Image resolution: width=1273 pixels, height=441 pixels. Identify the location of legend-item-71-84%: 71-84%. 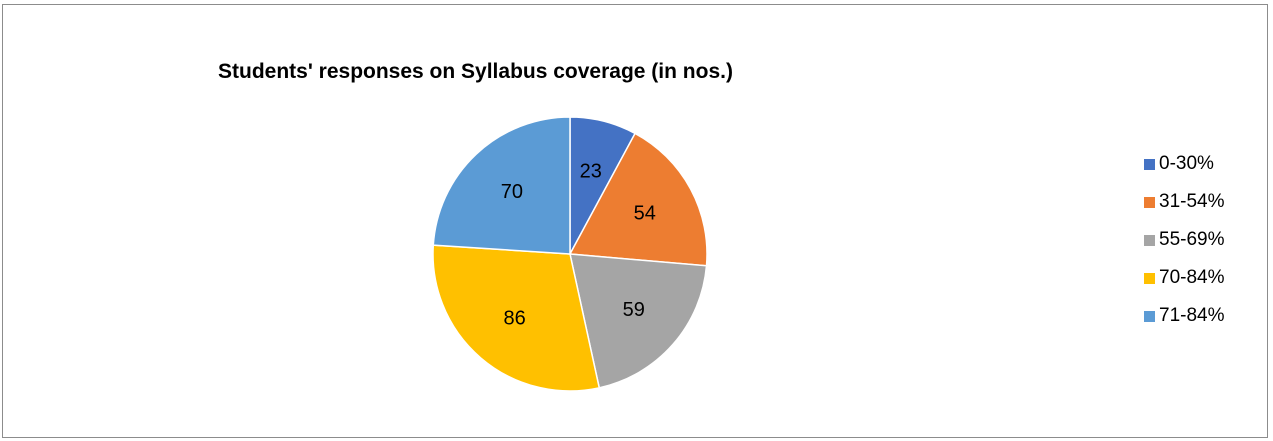
(1184, 316).